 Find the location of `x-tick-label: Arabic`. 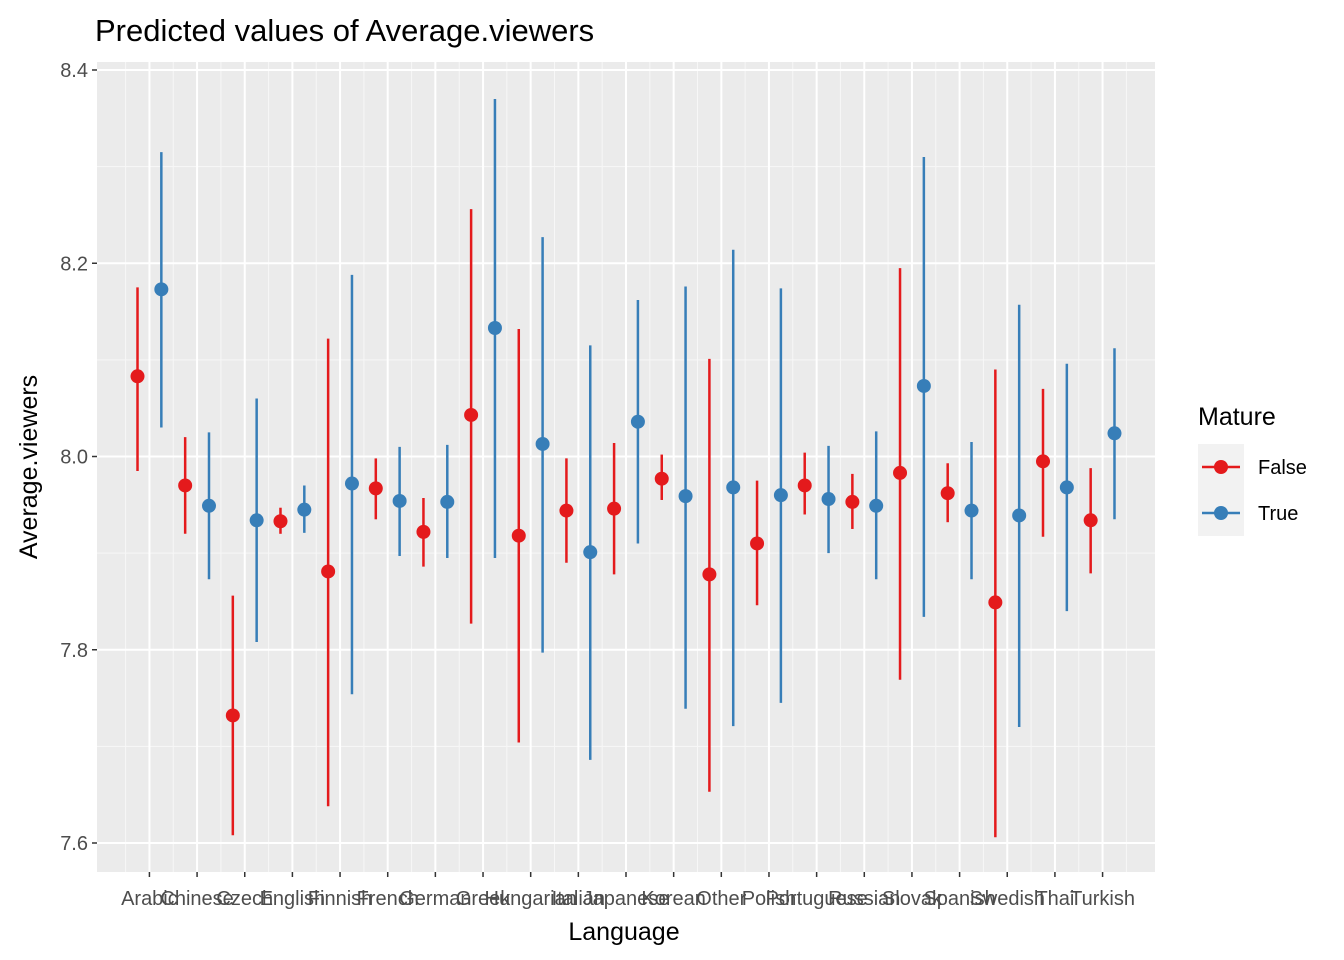

x-tick-label: Arabic is located at coordinates (149, 899).